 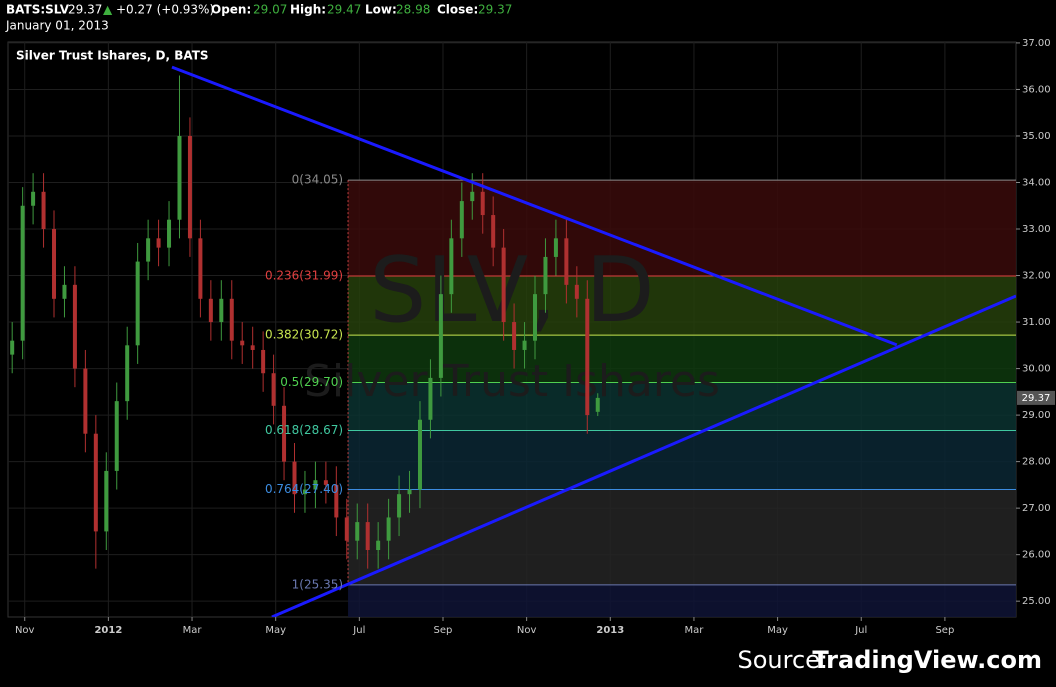 What do you see at coordinates (308, 10) in the screenshot?
I see `high-label: High:` at bounding box center [308, 10].